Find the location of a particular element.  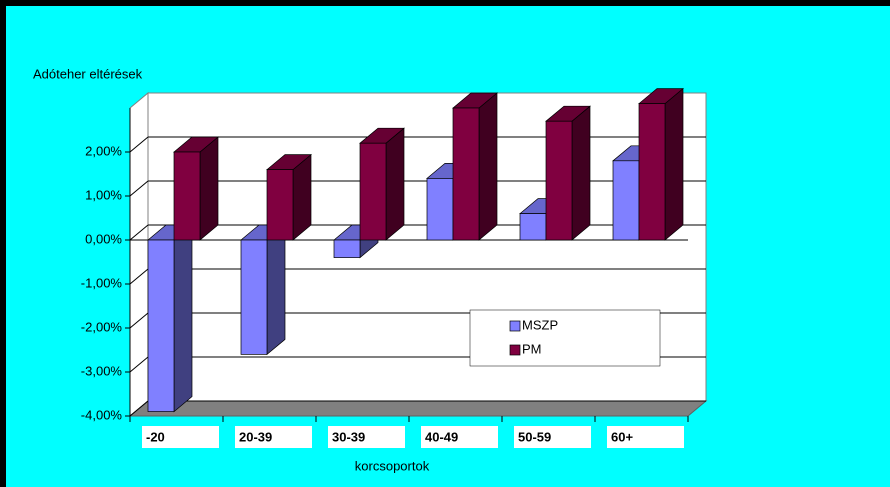

legend-label: MSZP is located at coordinates (540, 324).